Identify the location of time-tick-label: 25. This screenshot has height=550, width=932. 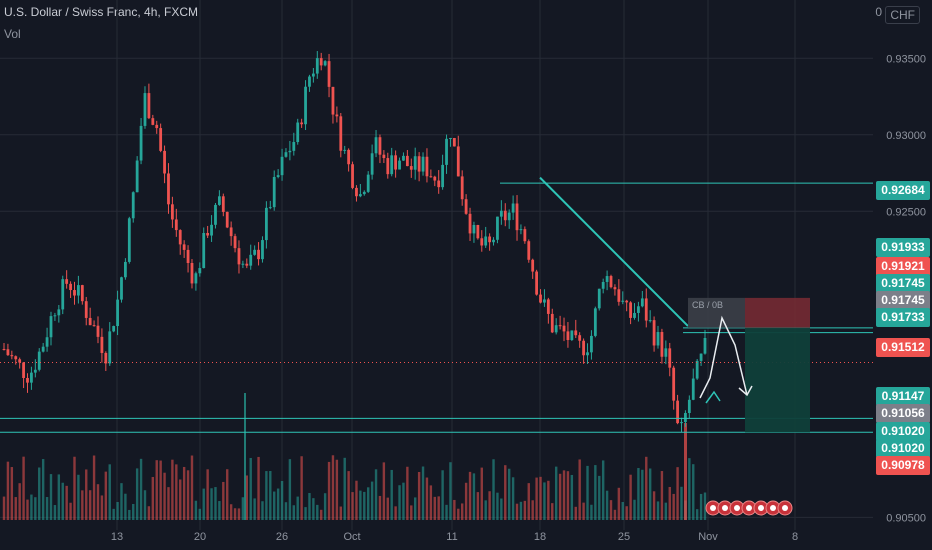
(624, 537).